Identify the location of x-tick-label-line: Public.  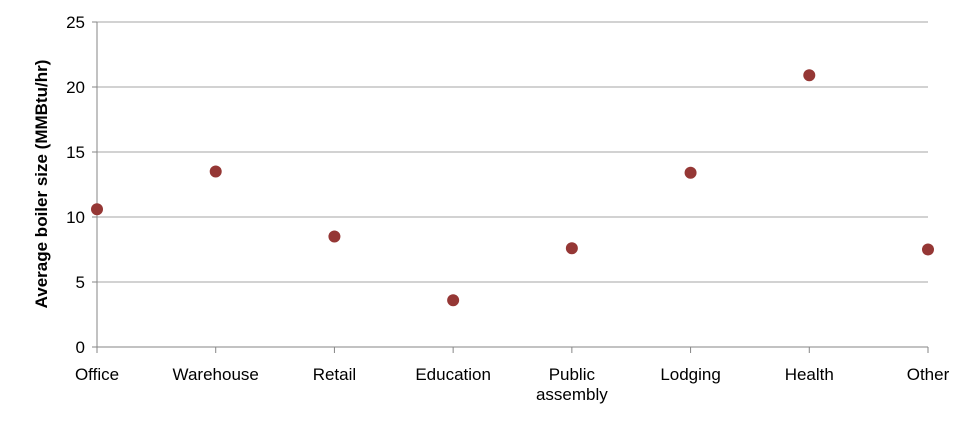
(572, 374).